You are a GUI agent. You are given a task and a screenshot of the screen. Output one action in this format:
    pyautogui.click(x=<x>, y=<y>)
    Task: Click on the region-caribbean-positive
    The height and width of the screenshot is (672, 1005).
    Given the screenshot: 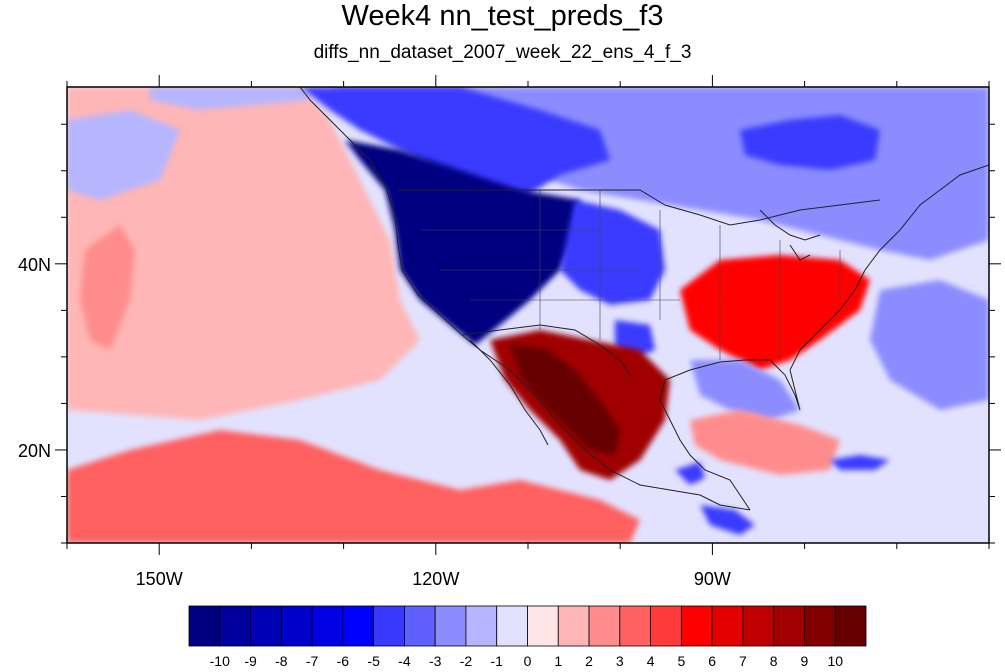 What is the action you would take?
    pyautogui.click(x=765, y=442)
    